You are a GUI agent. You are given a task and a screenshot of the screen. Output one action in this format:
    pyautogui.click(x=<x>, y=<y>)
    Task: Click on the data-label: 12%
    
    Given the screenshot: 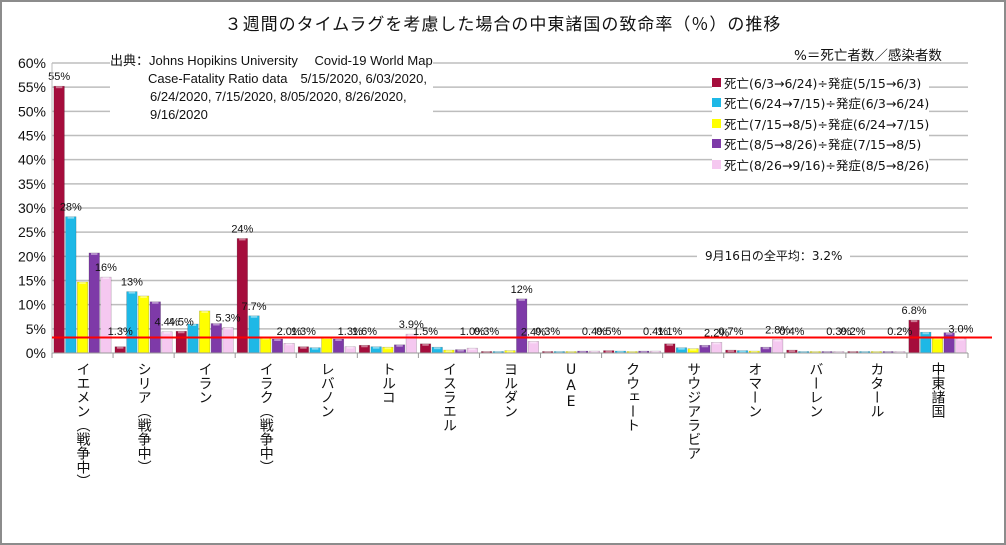 What is the action you would take?
    pyautogui.click(x=522, y=290)
    